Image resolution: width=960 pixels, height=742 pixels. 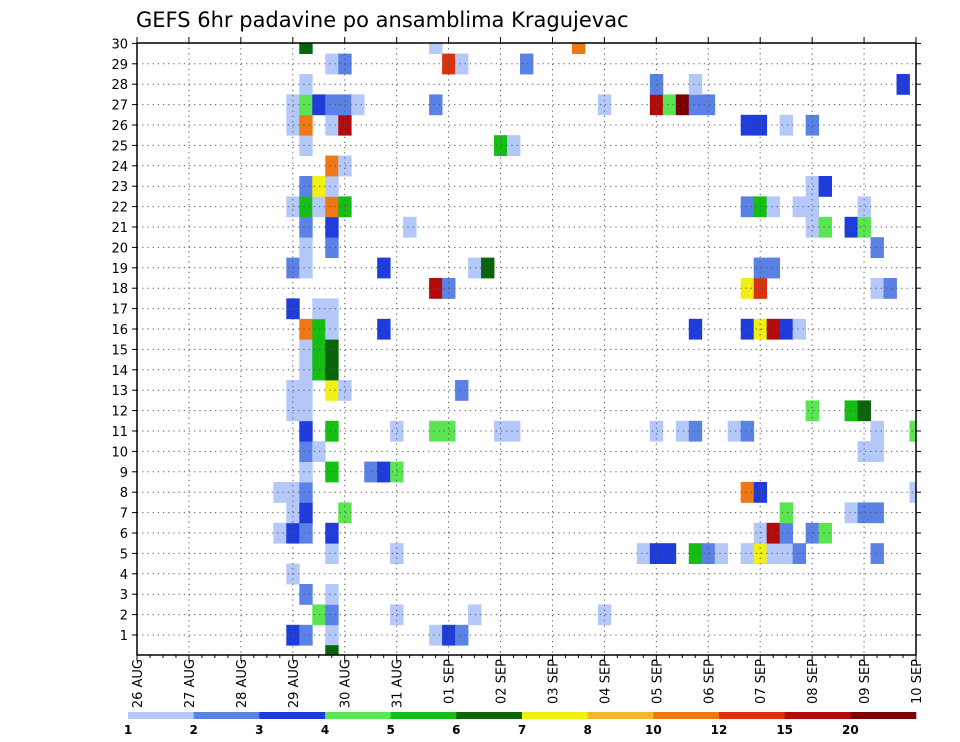 I want to click on x-tick-label: 06 SEP, so click(x=709, y=681).